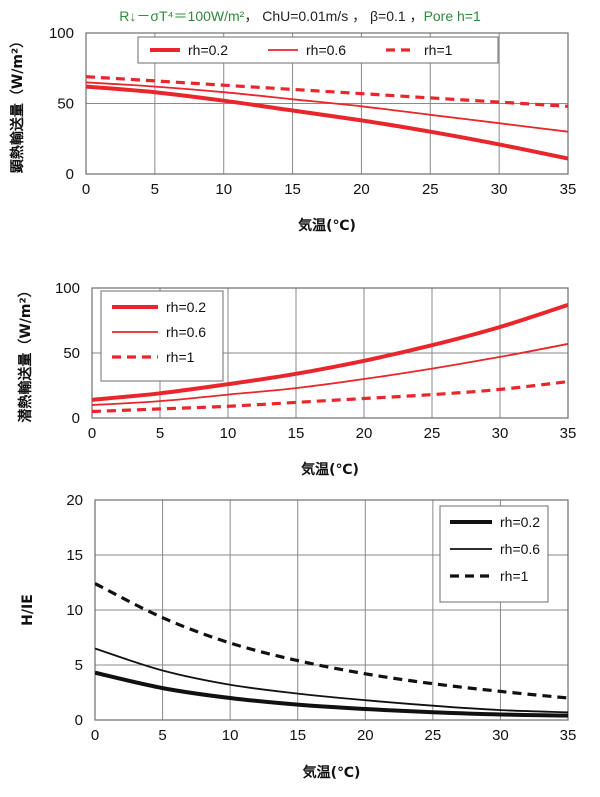 This screenshot has height=797, width=600. I want to click on header-pore: Pore h=1, so click(452, 16).